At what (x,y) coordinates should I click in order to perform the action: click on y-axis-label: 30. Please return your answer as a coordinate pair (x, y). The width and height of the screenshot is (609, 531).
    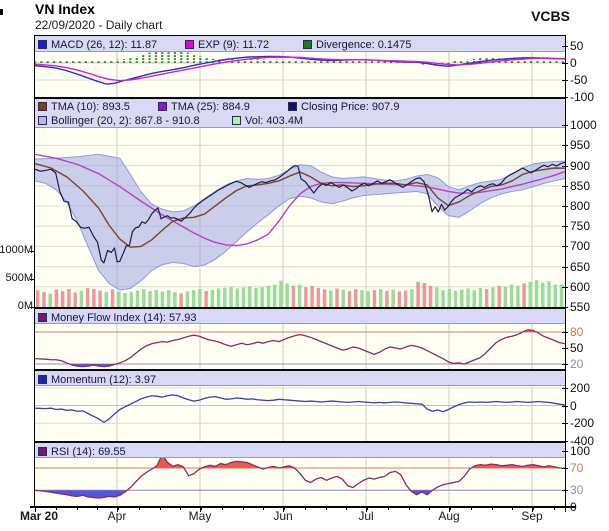
    Looking at the image, I should click on (577, 490).